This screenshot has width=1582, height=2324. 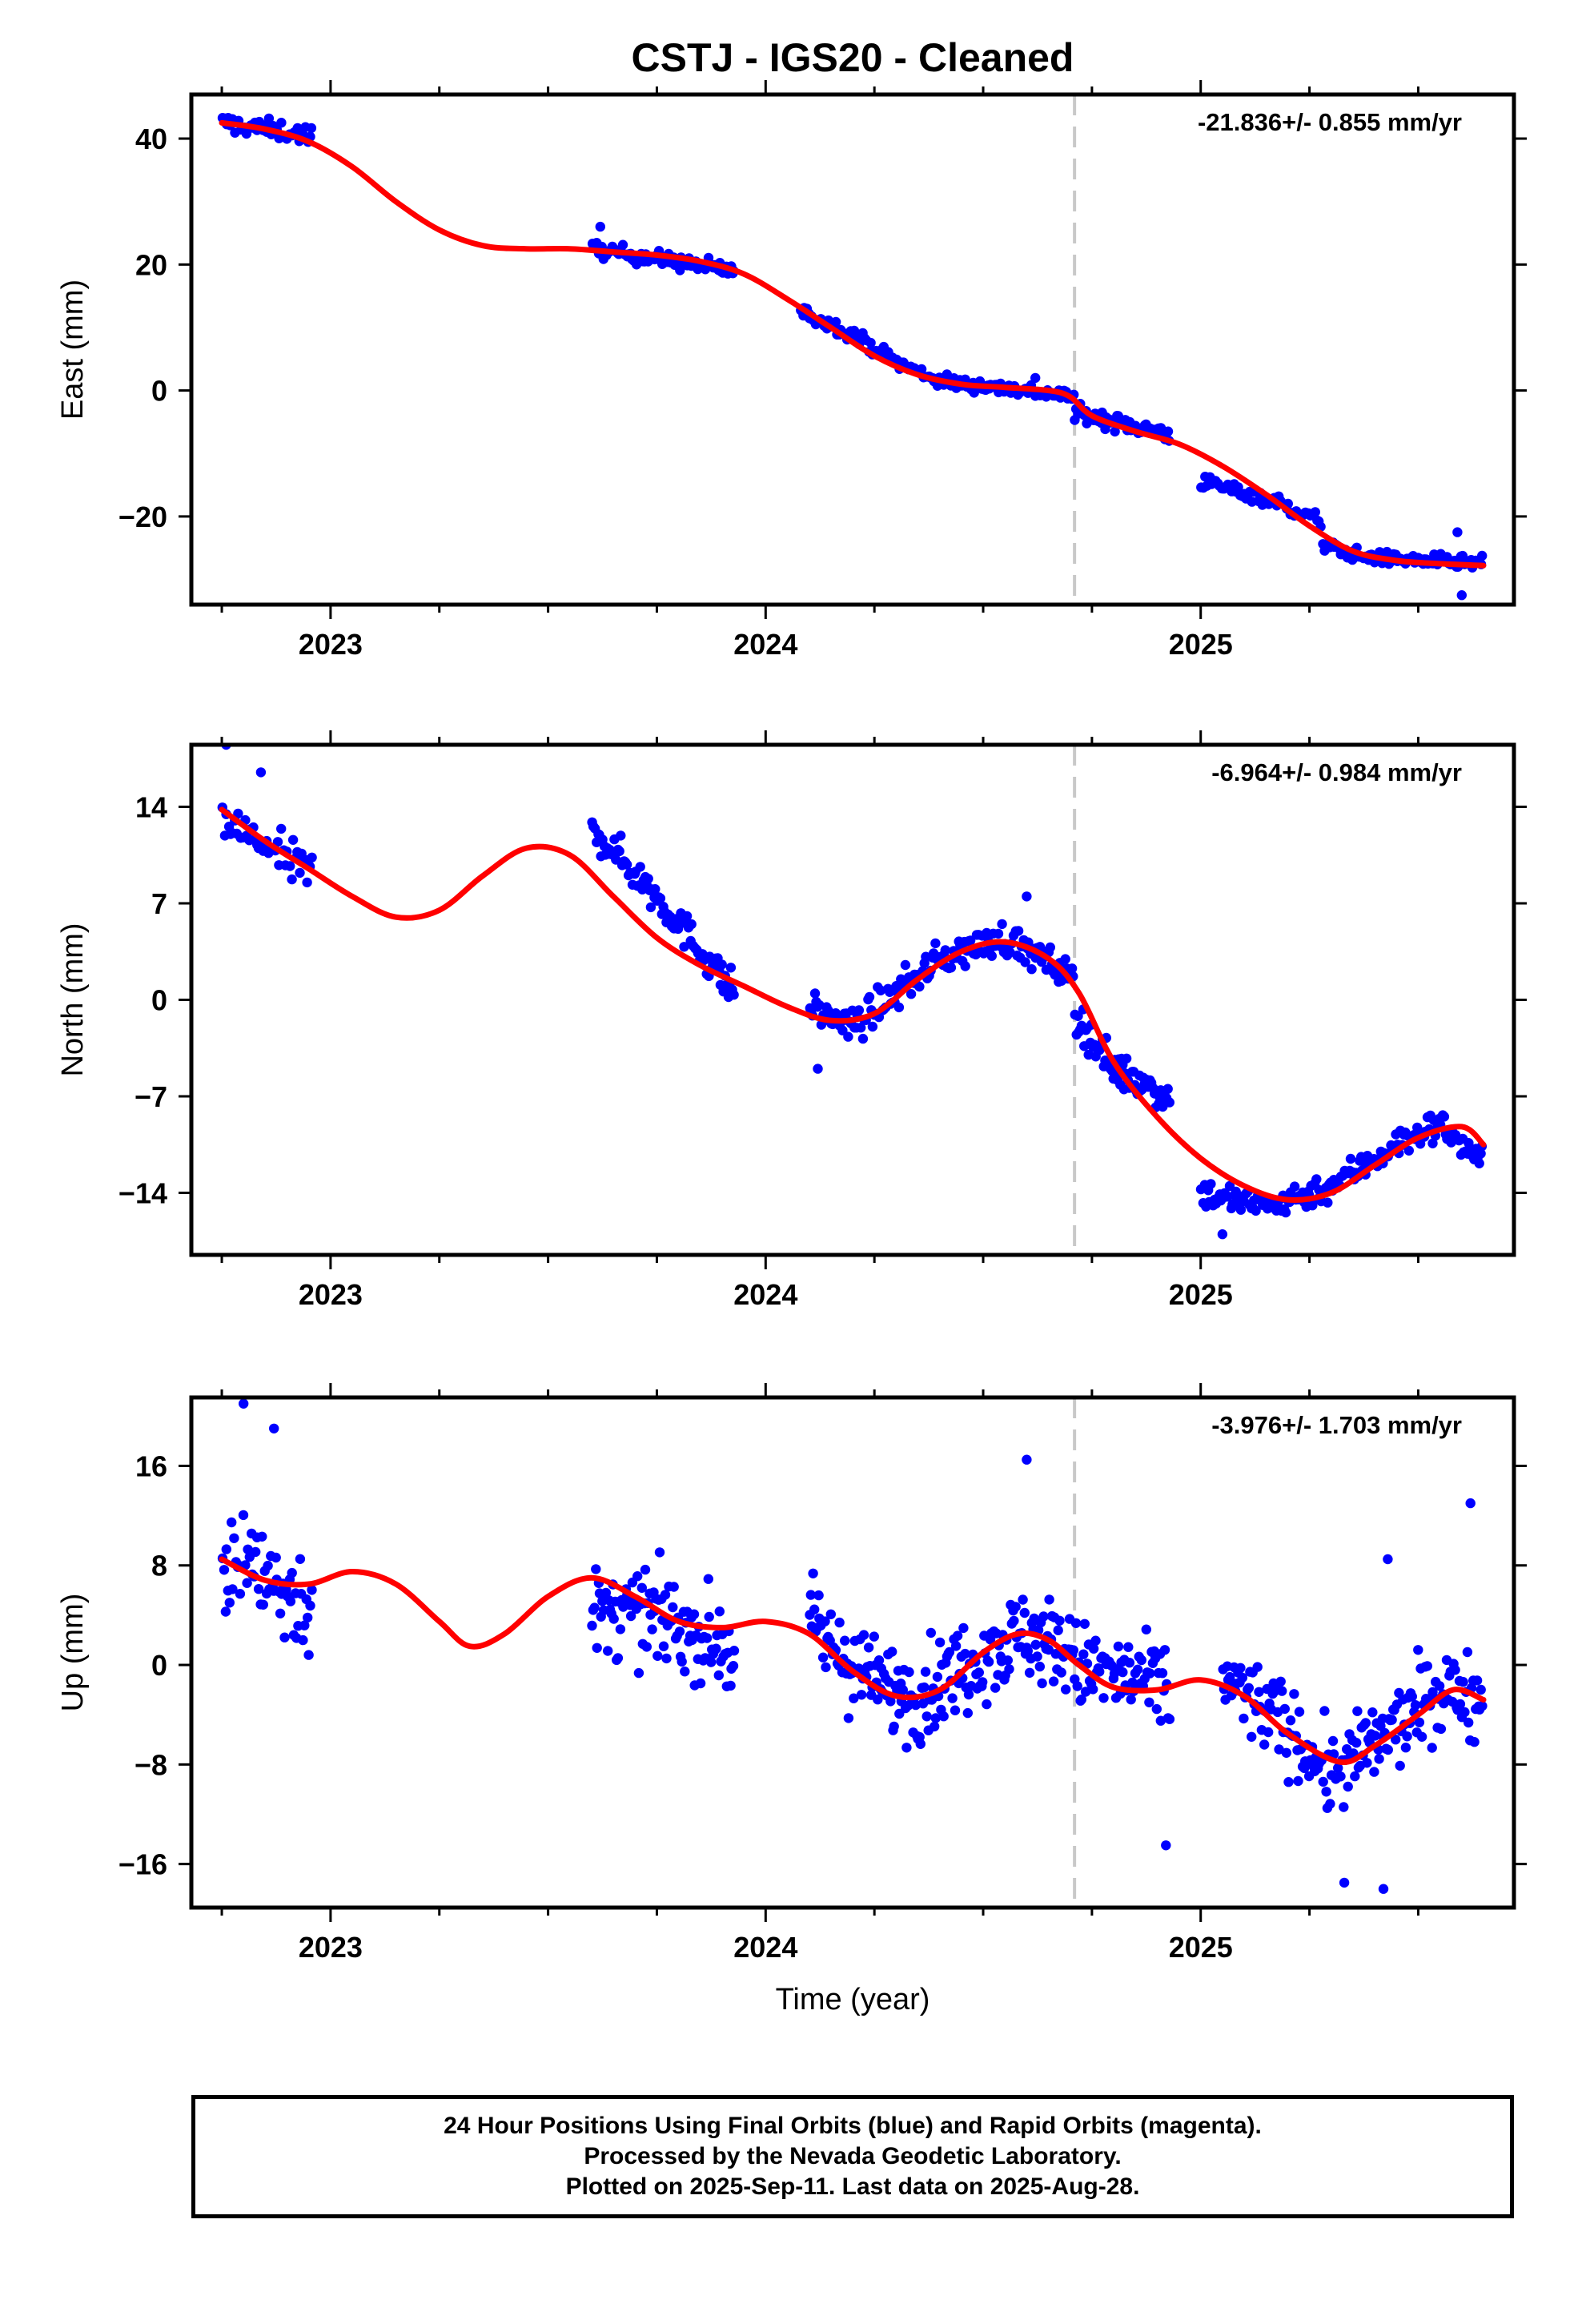 I want to click on up-fit-curve, so click(x=853, y=1660).